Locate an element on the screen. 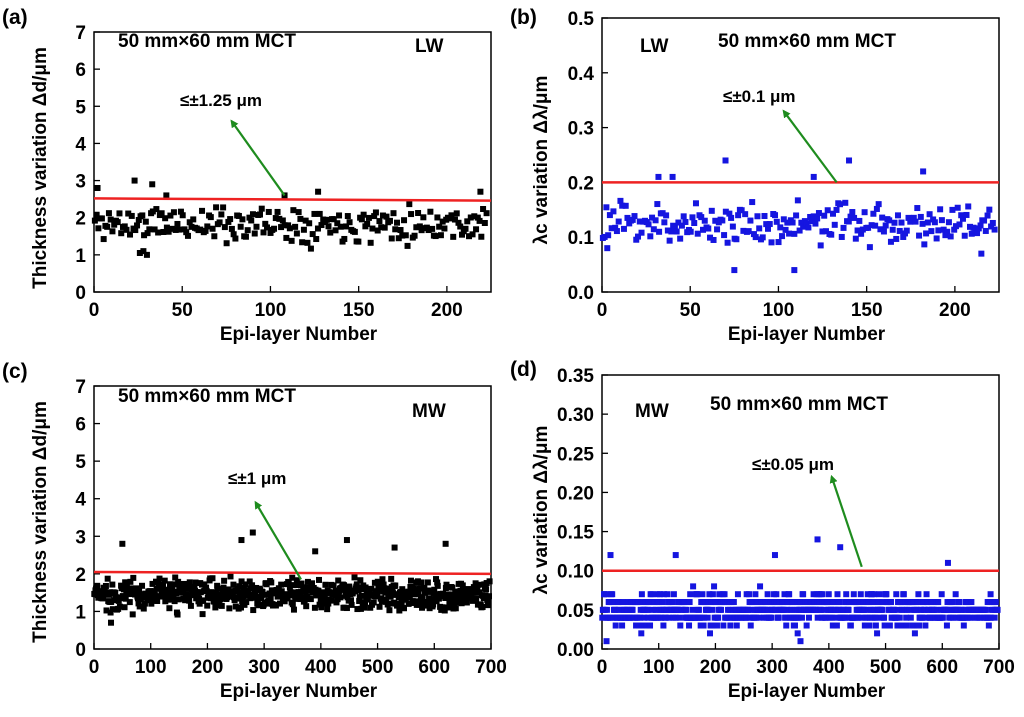  y-tick-label: 2 is located at coordinates (80, 575).